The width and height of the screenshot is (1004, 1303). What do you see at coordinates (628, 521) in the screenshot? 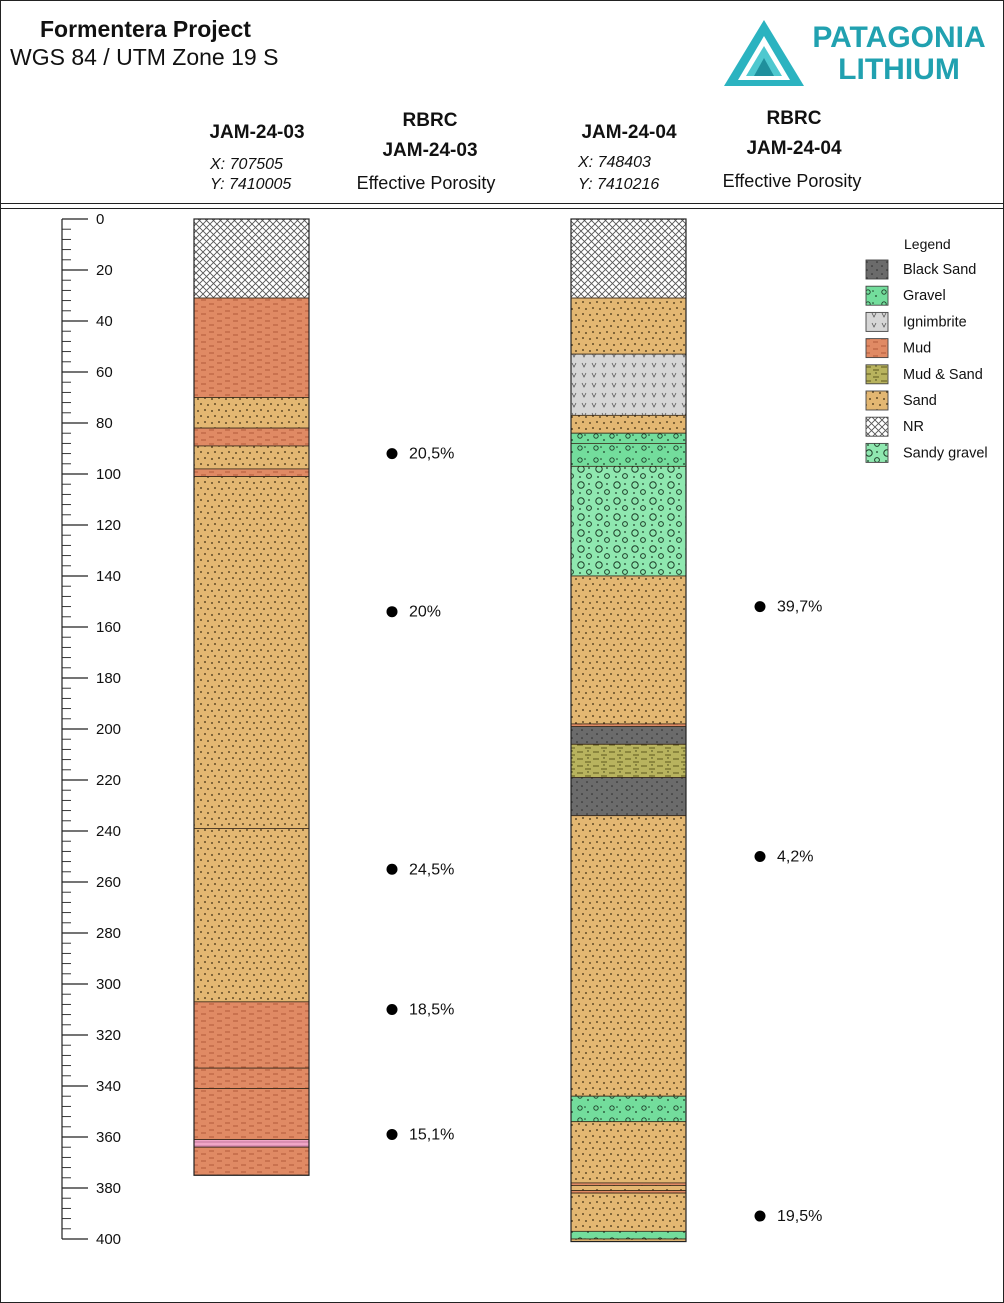
I see `interval-sandy_gravel` at bounding box center [628, 521].